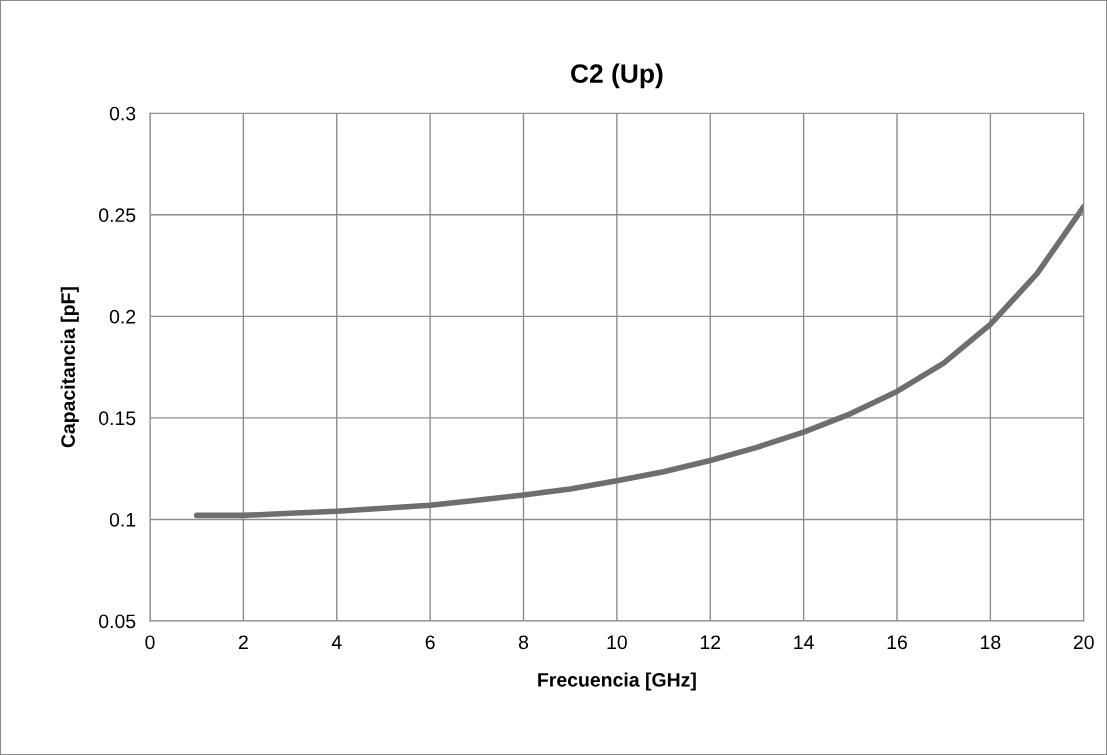  Describe the element at coordinates (1083, 642) in the screenshot. I see `x-tick-label: 20` at that location.